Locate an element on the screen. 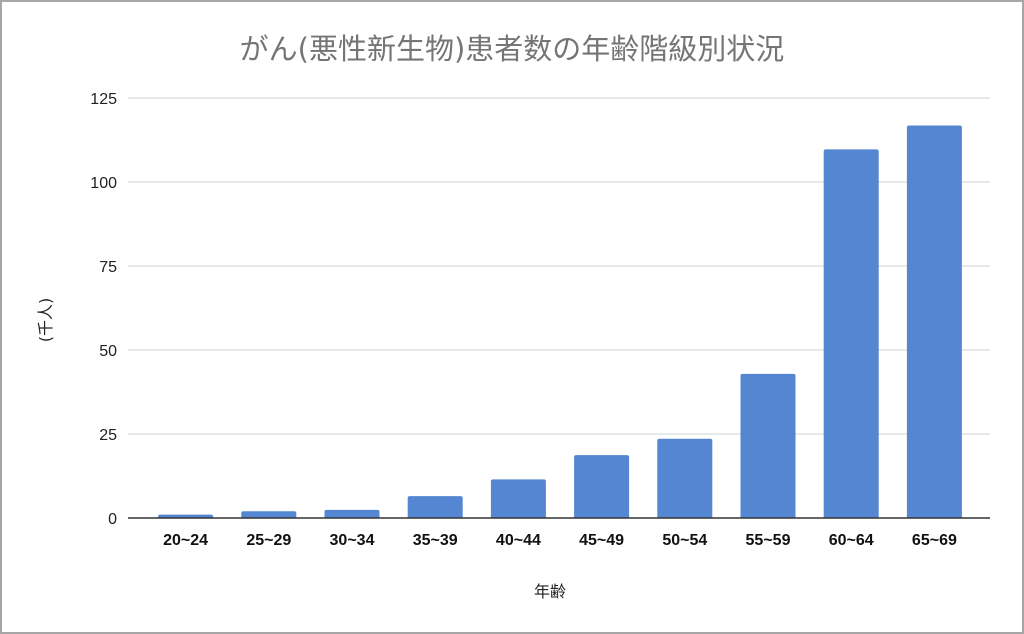 Image resolution: width=1024 pixels, height=634 pixels. bar-65~69 is located at coordinates (934, 321).